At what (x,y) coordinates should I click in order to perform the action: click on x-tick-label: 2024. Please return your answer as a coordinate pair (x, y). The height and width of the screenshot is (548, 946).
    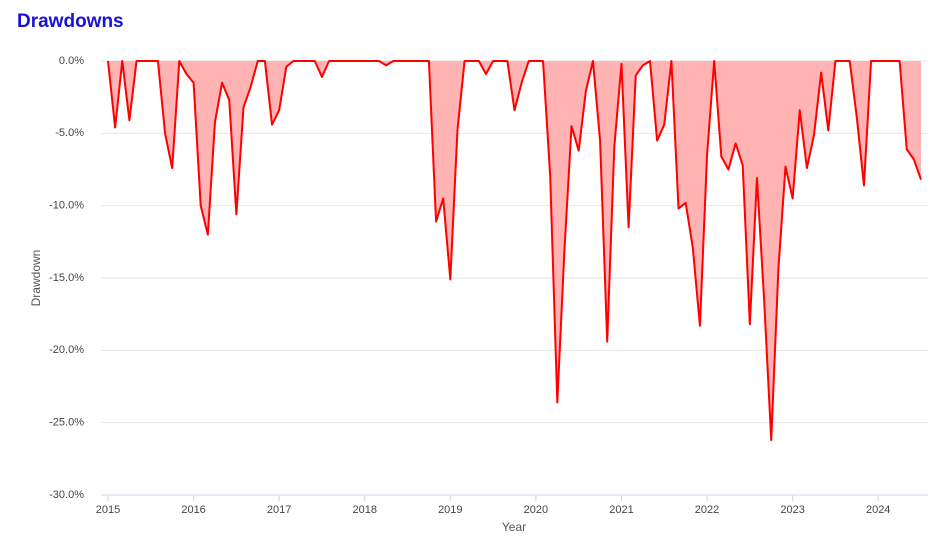
    Looking at the image, I should click on (878, 510).